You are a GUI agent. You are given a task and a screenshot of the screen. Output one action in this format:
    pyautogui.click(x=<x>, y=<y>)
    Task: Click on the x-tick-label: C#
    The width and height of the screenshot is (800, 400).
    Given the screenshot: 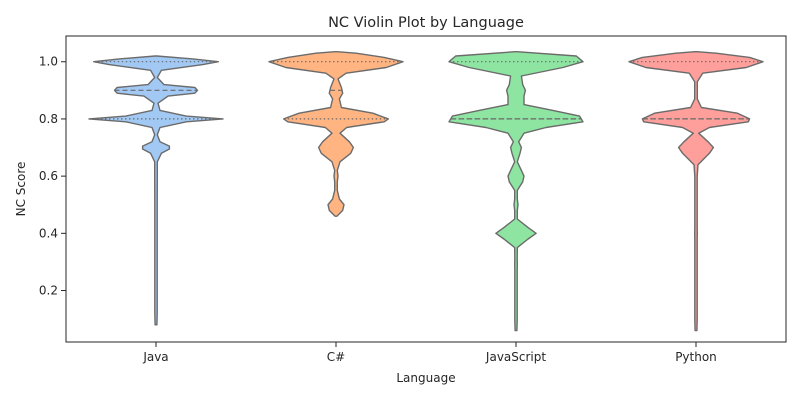 What is the action you would take?
    pyautogui.click(x=336, y=357)
    